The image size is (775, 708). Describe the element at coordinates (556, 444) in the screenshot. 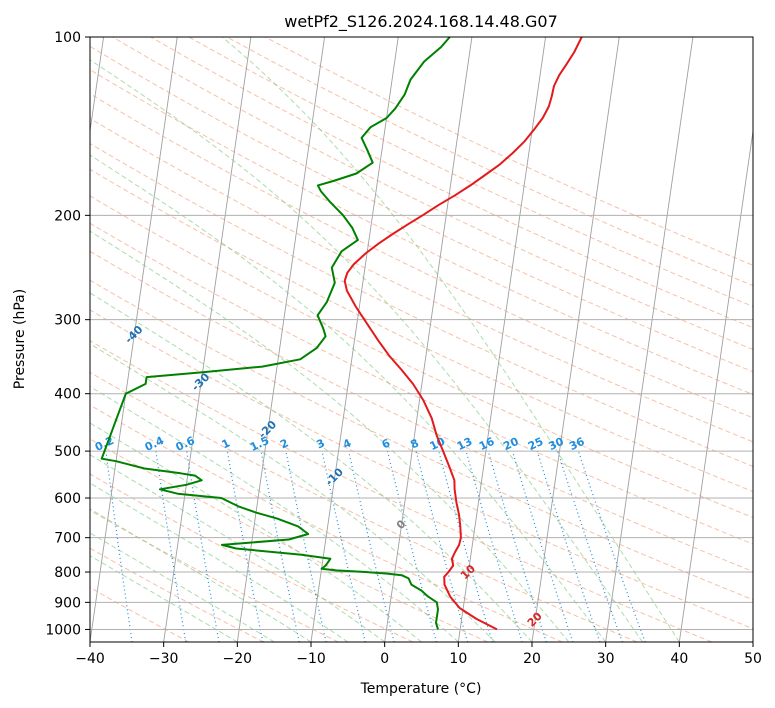

I see `mixing-ratio-label: 30` at that location.